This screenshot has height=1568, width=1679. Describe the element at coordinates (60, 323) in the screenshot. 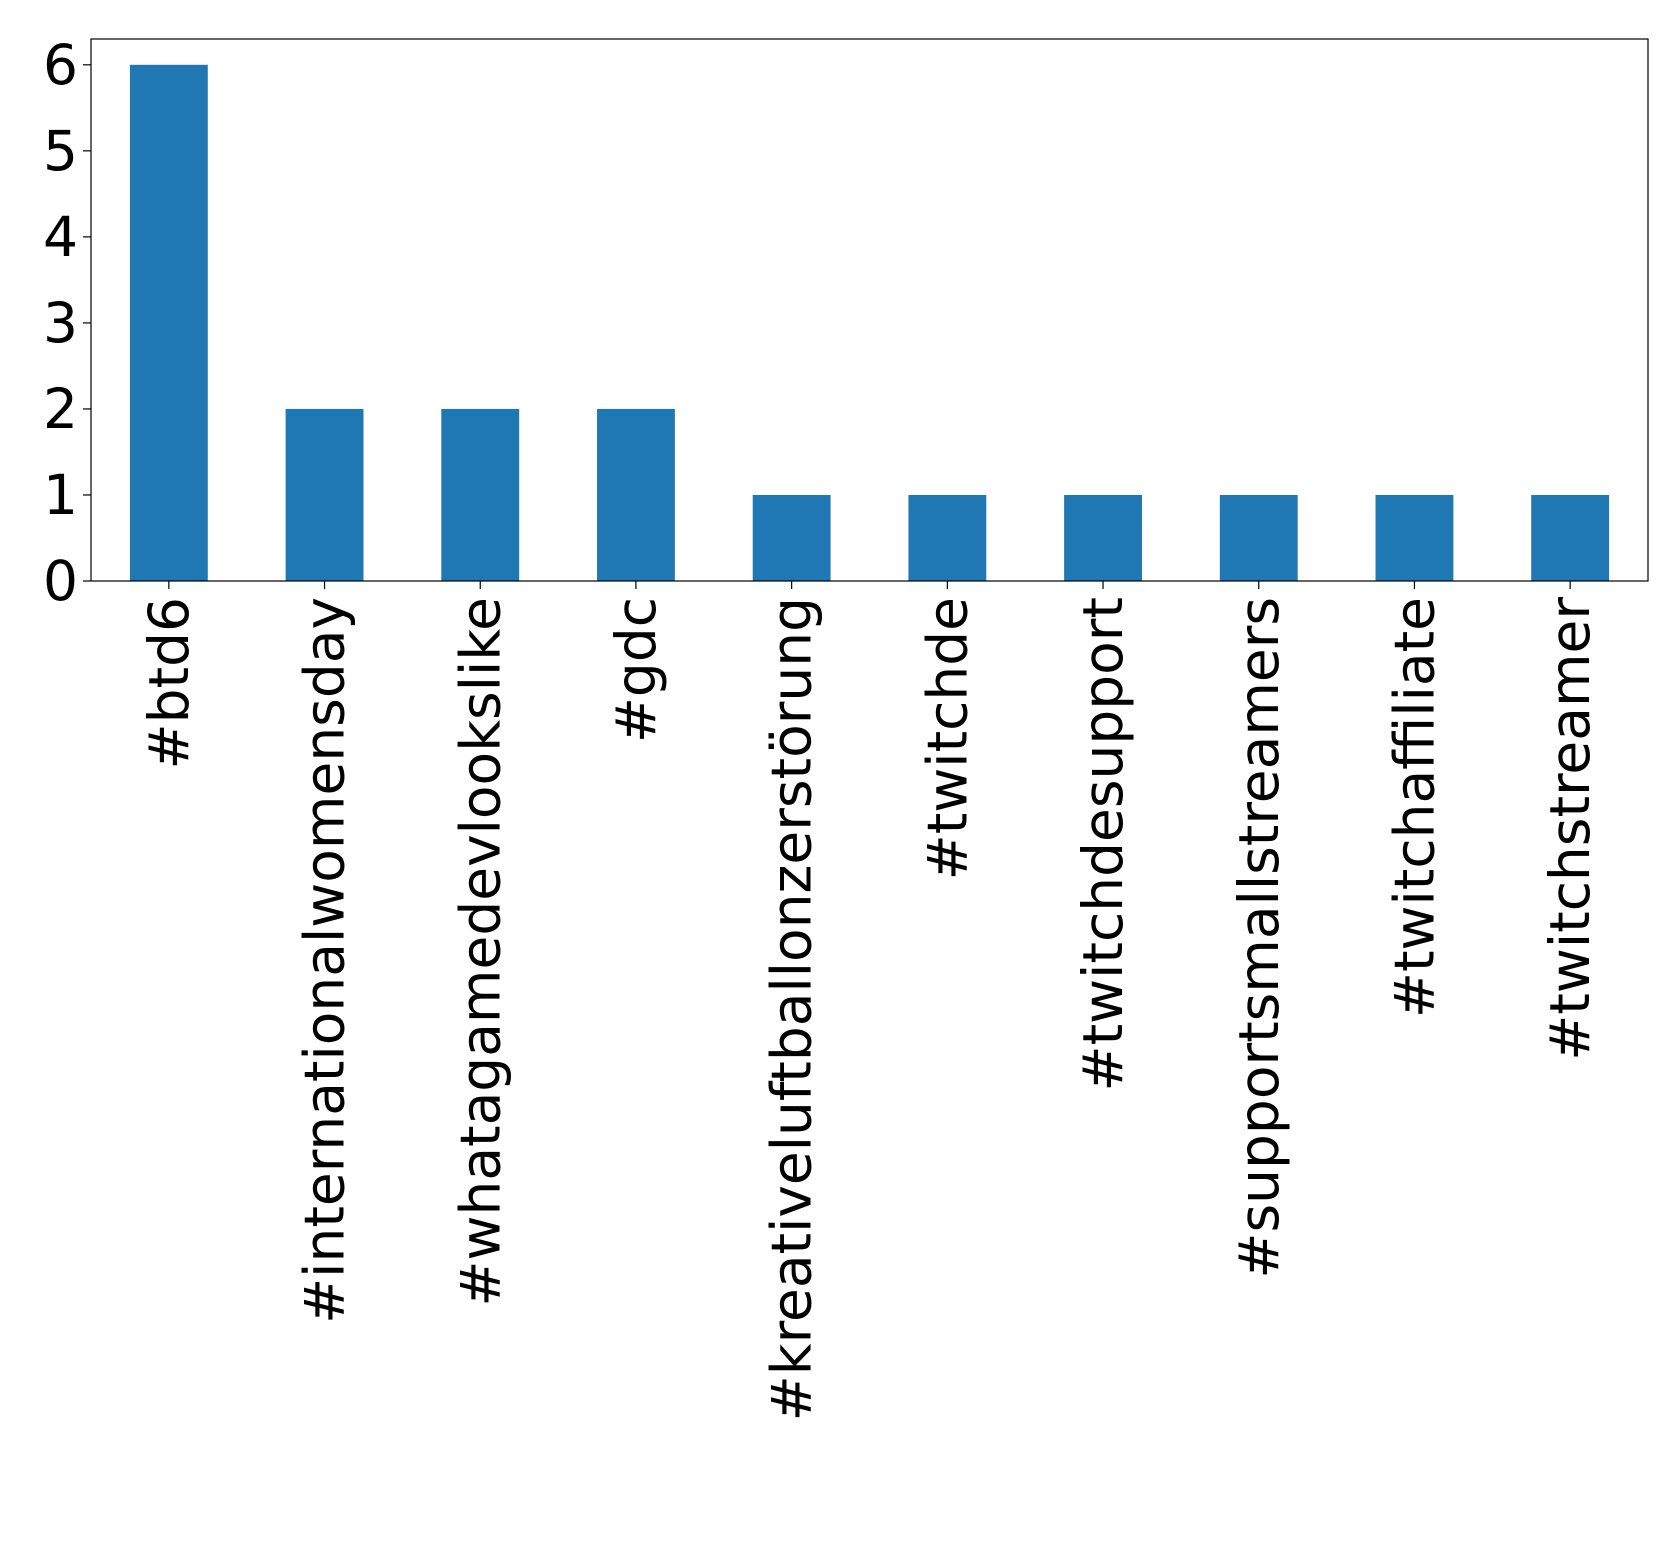

I see `y-tick-label: 3` at that location.